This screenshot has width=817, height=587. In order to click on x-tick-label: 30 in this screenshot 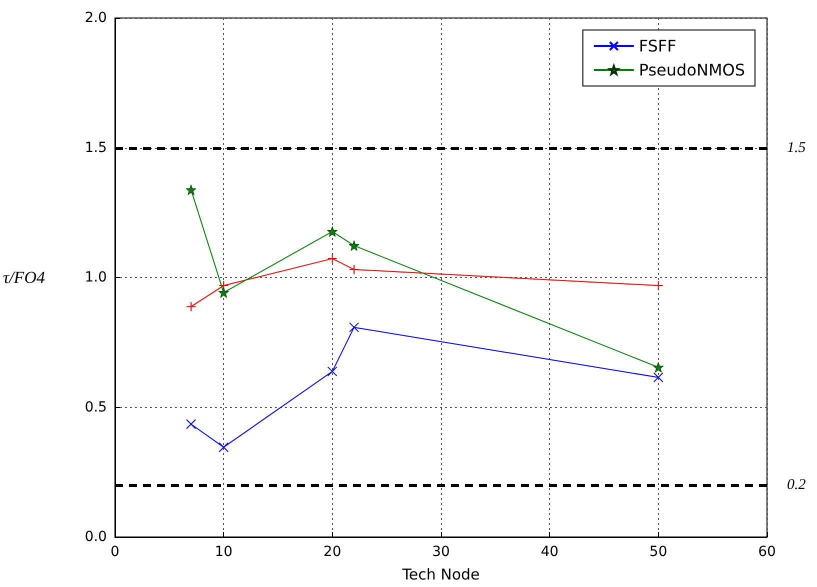, I will do `click(441, 552)`.